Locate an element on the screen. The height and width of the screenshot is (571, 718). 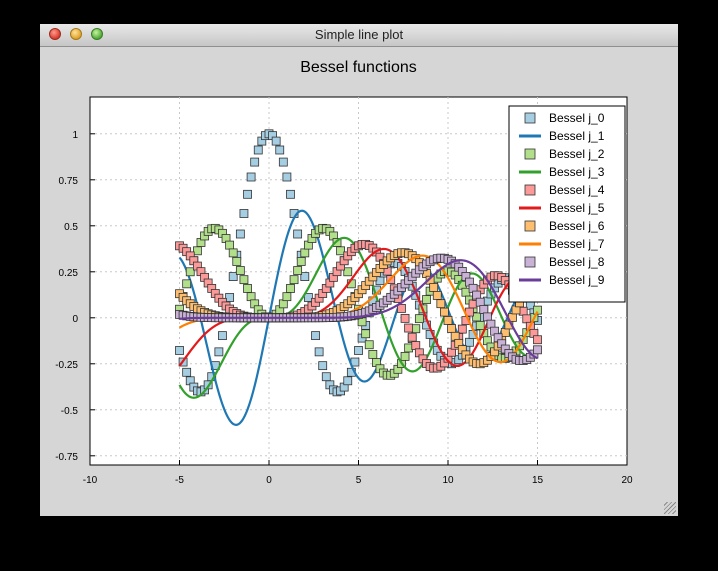
y-tick-label: 0 is located at coordinates (75, 319).